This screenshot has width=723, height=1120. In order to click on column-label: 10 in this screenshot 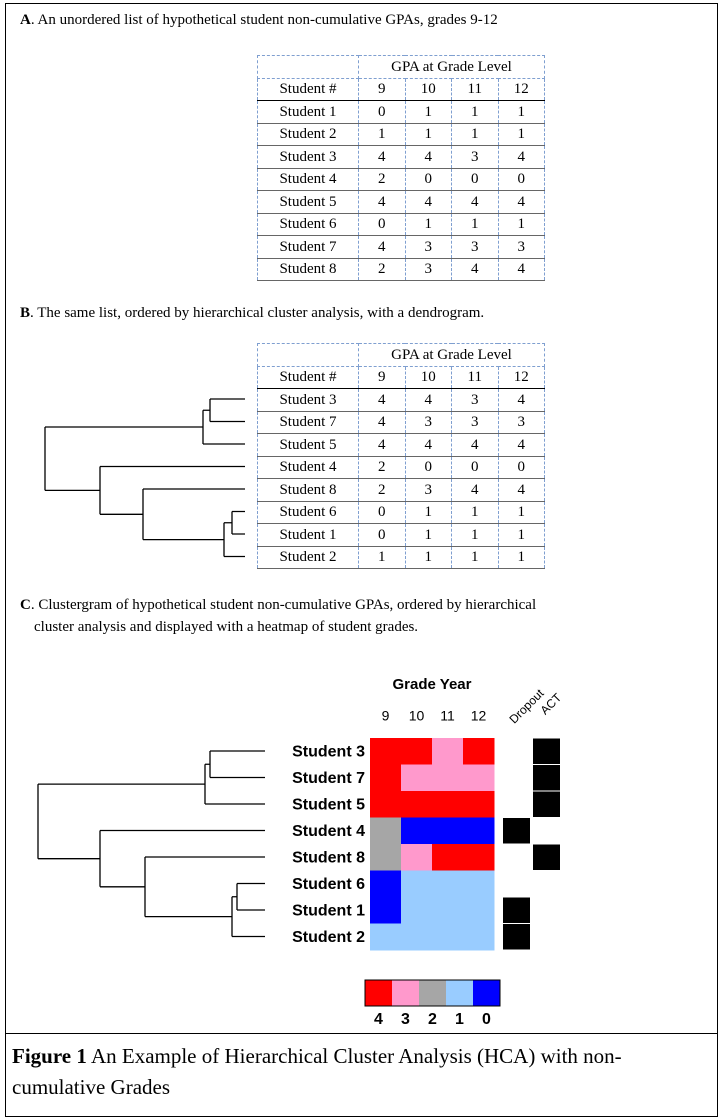, I will do `click(417, 716)`.